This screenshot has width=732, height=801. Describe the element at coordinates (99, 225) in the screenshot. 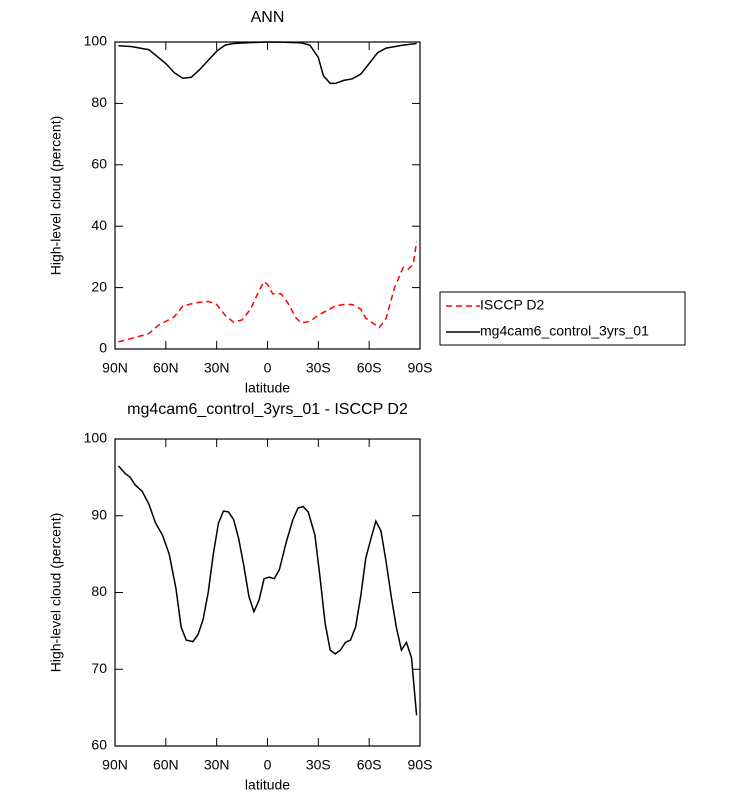

I see `y-tick-label: 40` at that location.